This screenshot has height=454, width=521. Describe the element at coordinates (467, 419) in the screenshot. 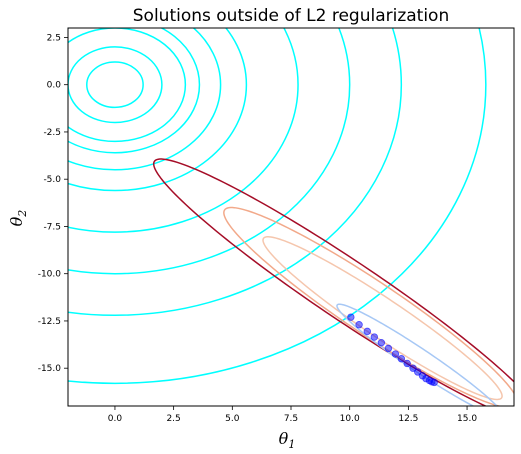

I see `x-tick-label: 15.0` at that location.